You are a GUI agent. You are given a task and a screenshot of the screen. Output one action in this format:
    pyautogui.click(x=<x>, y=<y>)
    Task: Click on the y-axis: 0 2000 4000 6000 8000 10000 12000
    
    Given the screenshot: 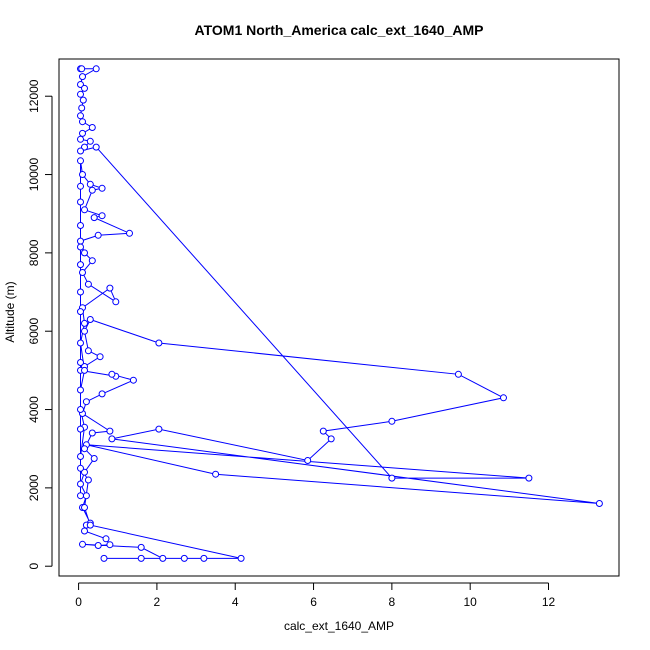 What is the action you would take?
    pyautogui.click(x=40, y=324)
    